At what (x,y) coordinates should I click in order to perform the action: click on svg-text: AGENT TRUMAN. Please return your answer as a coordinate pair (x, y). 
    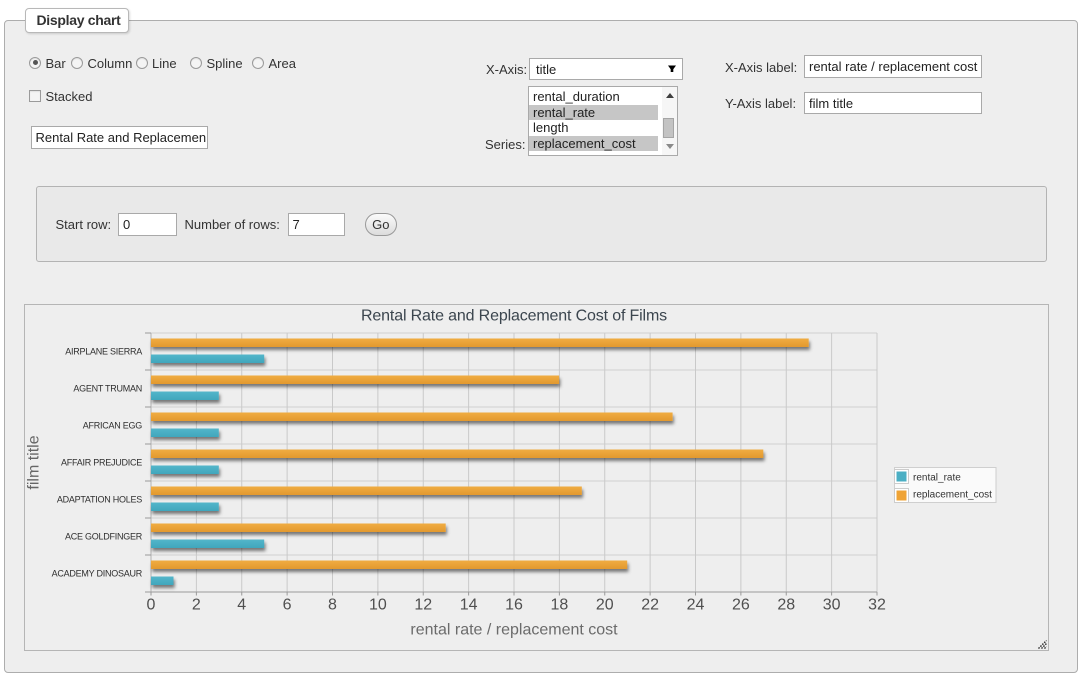
    Looking at the image, I should click on (107, 388).